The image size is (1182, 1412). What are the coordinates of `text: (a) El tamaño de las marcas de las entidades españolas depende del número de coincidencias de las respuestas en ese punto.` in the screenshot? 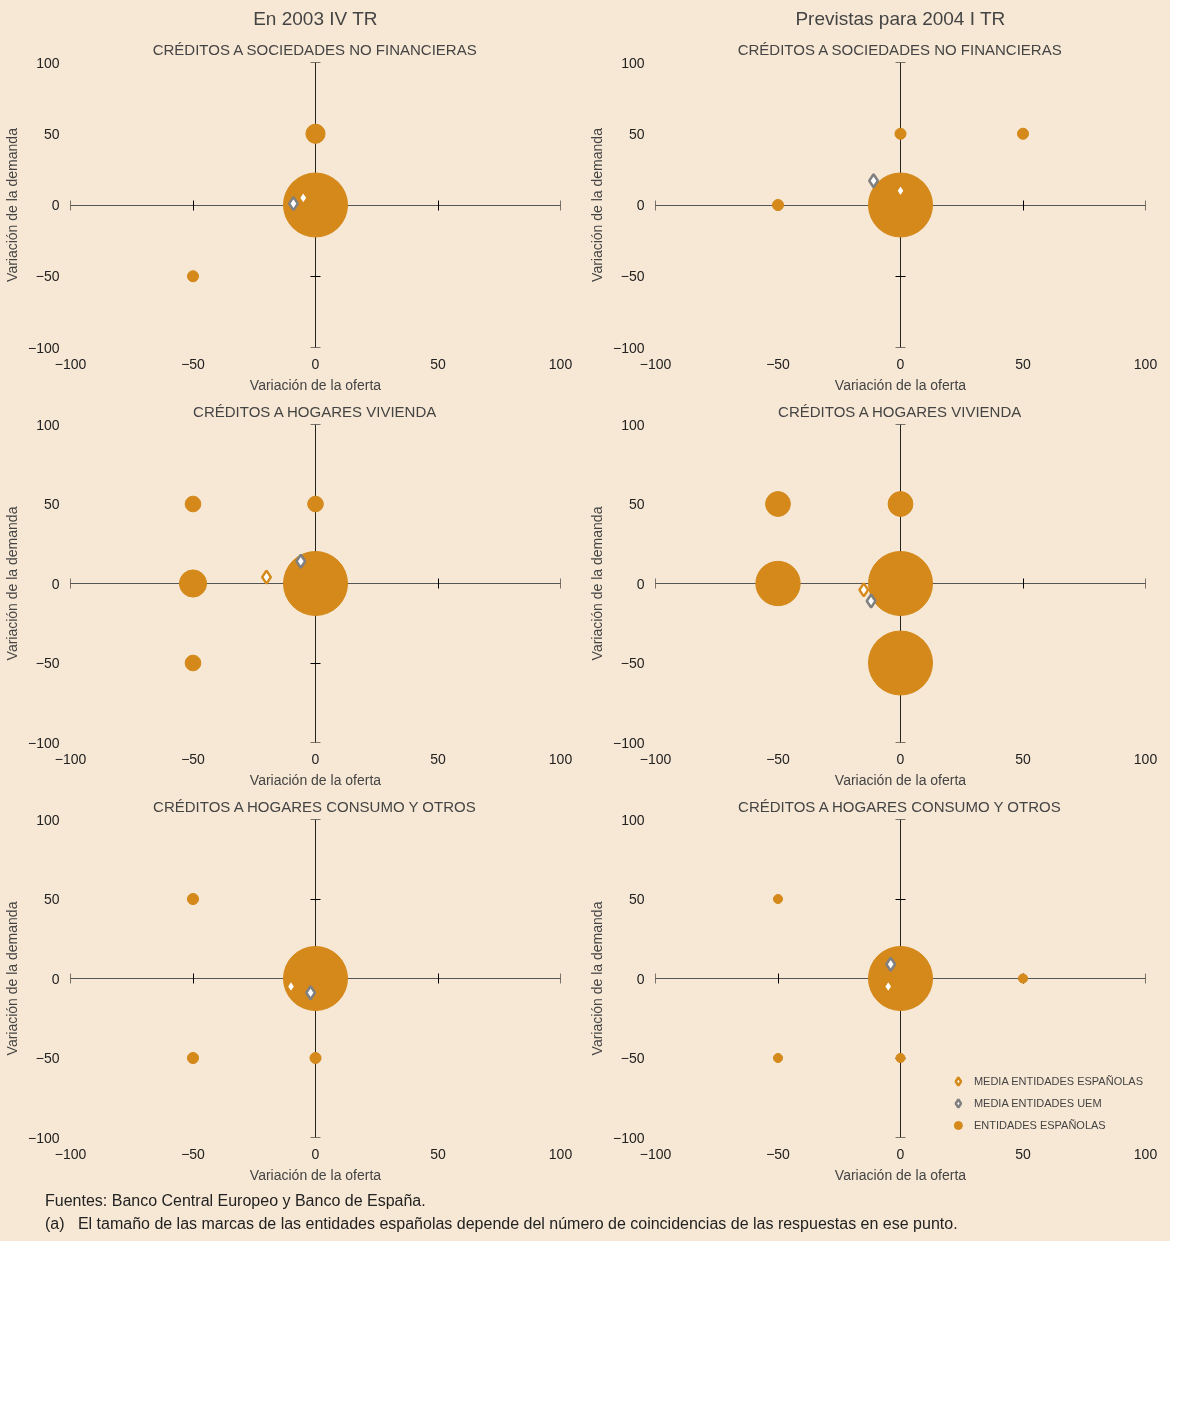 It's located at (501, 1223).